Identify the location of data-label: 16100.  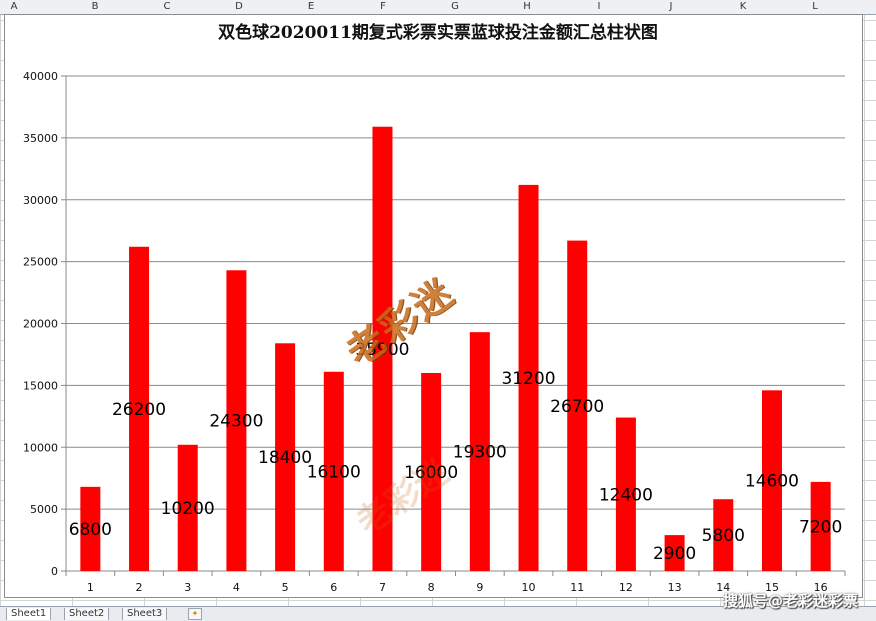
(334, 472).